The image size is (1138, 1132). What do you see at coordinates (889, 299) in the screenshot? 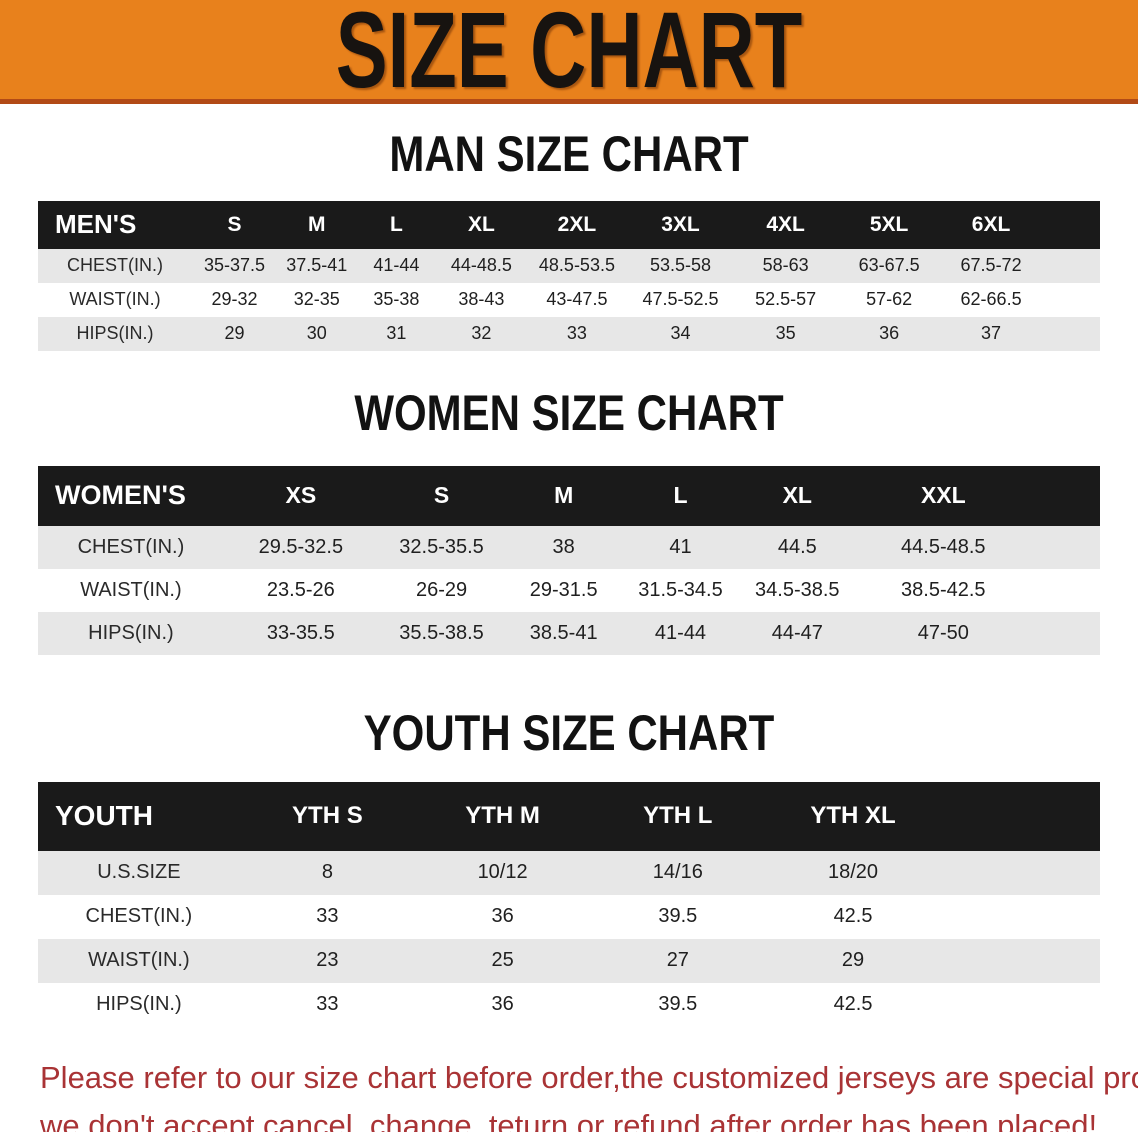
I see `size-value: 57-62` at bounding box center [889, 299].